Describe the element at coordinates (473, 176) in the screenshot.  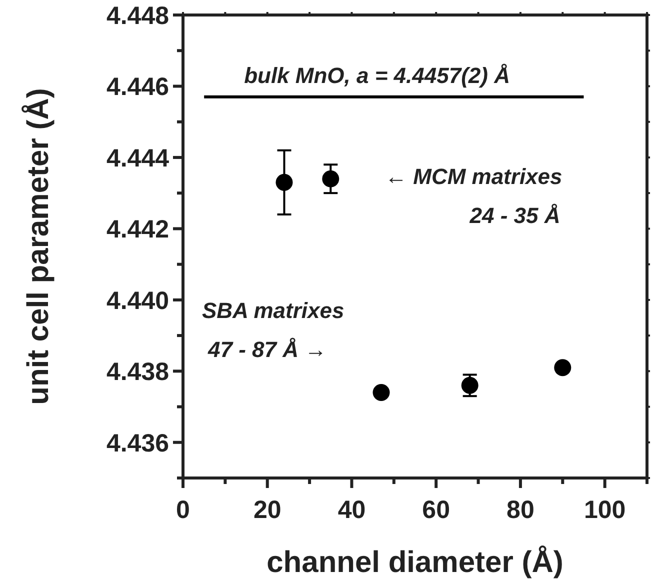
I see `annotation: ← MCM matrixes` at that location.